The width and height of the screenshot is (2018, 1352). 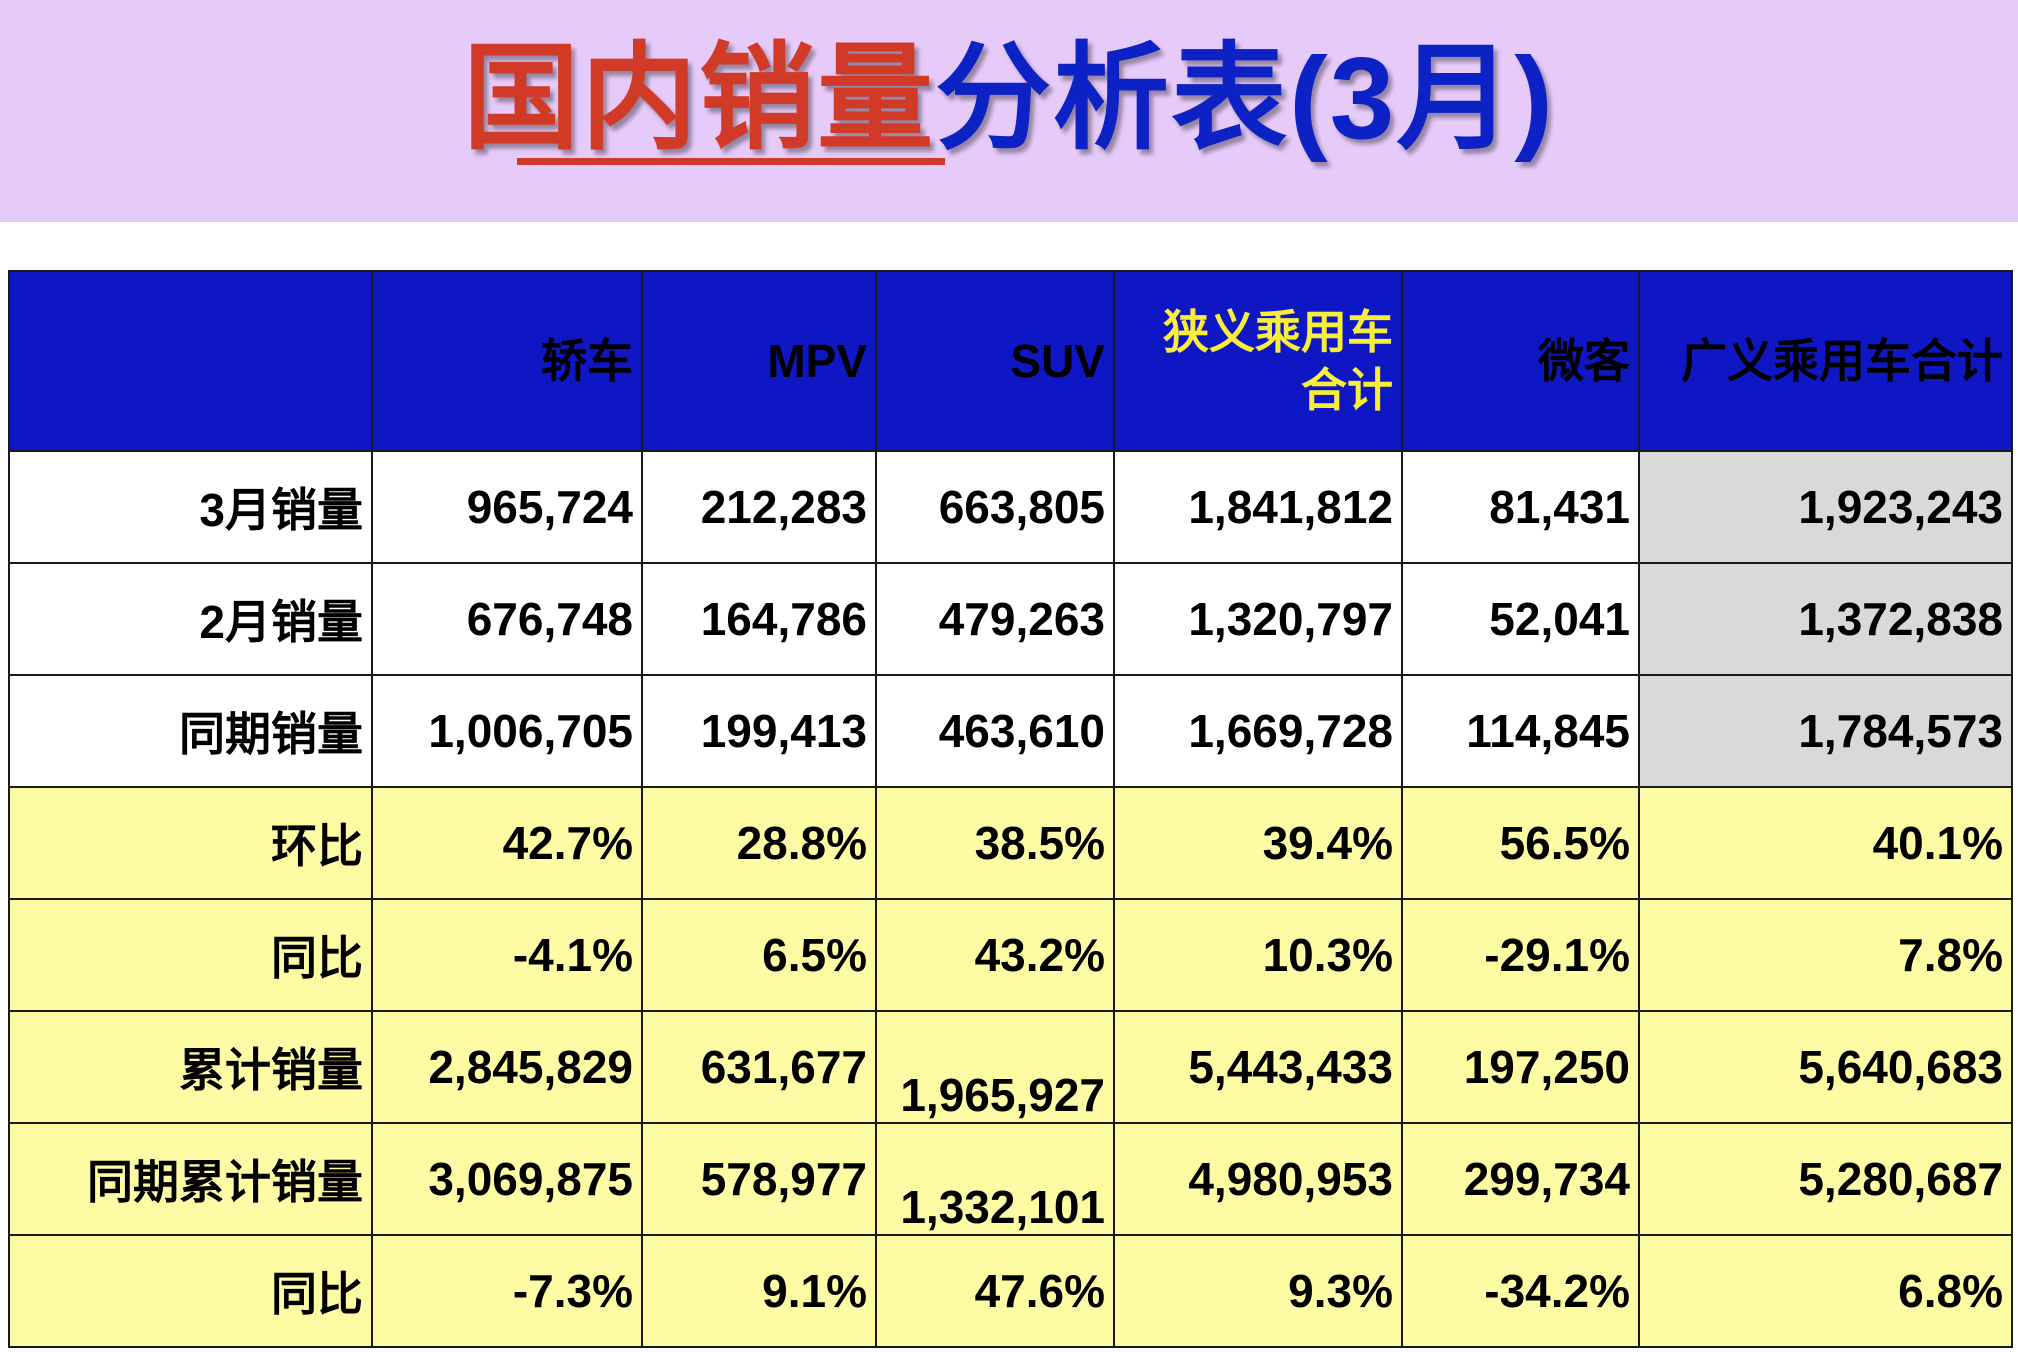 What do you see at coordinates (1520, 361) in the screenshot?
I see `header-minivan: 微客` at bounding box center [1520, 361].